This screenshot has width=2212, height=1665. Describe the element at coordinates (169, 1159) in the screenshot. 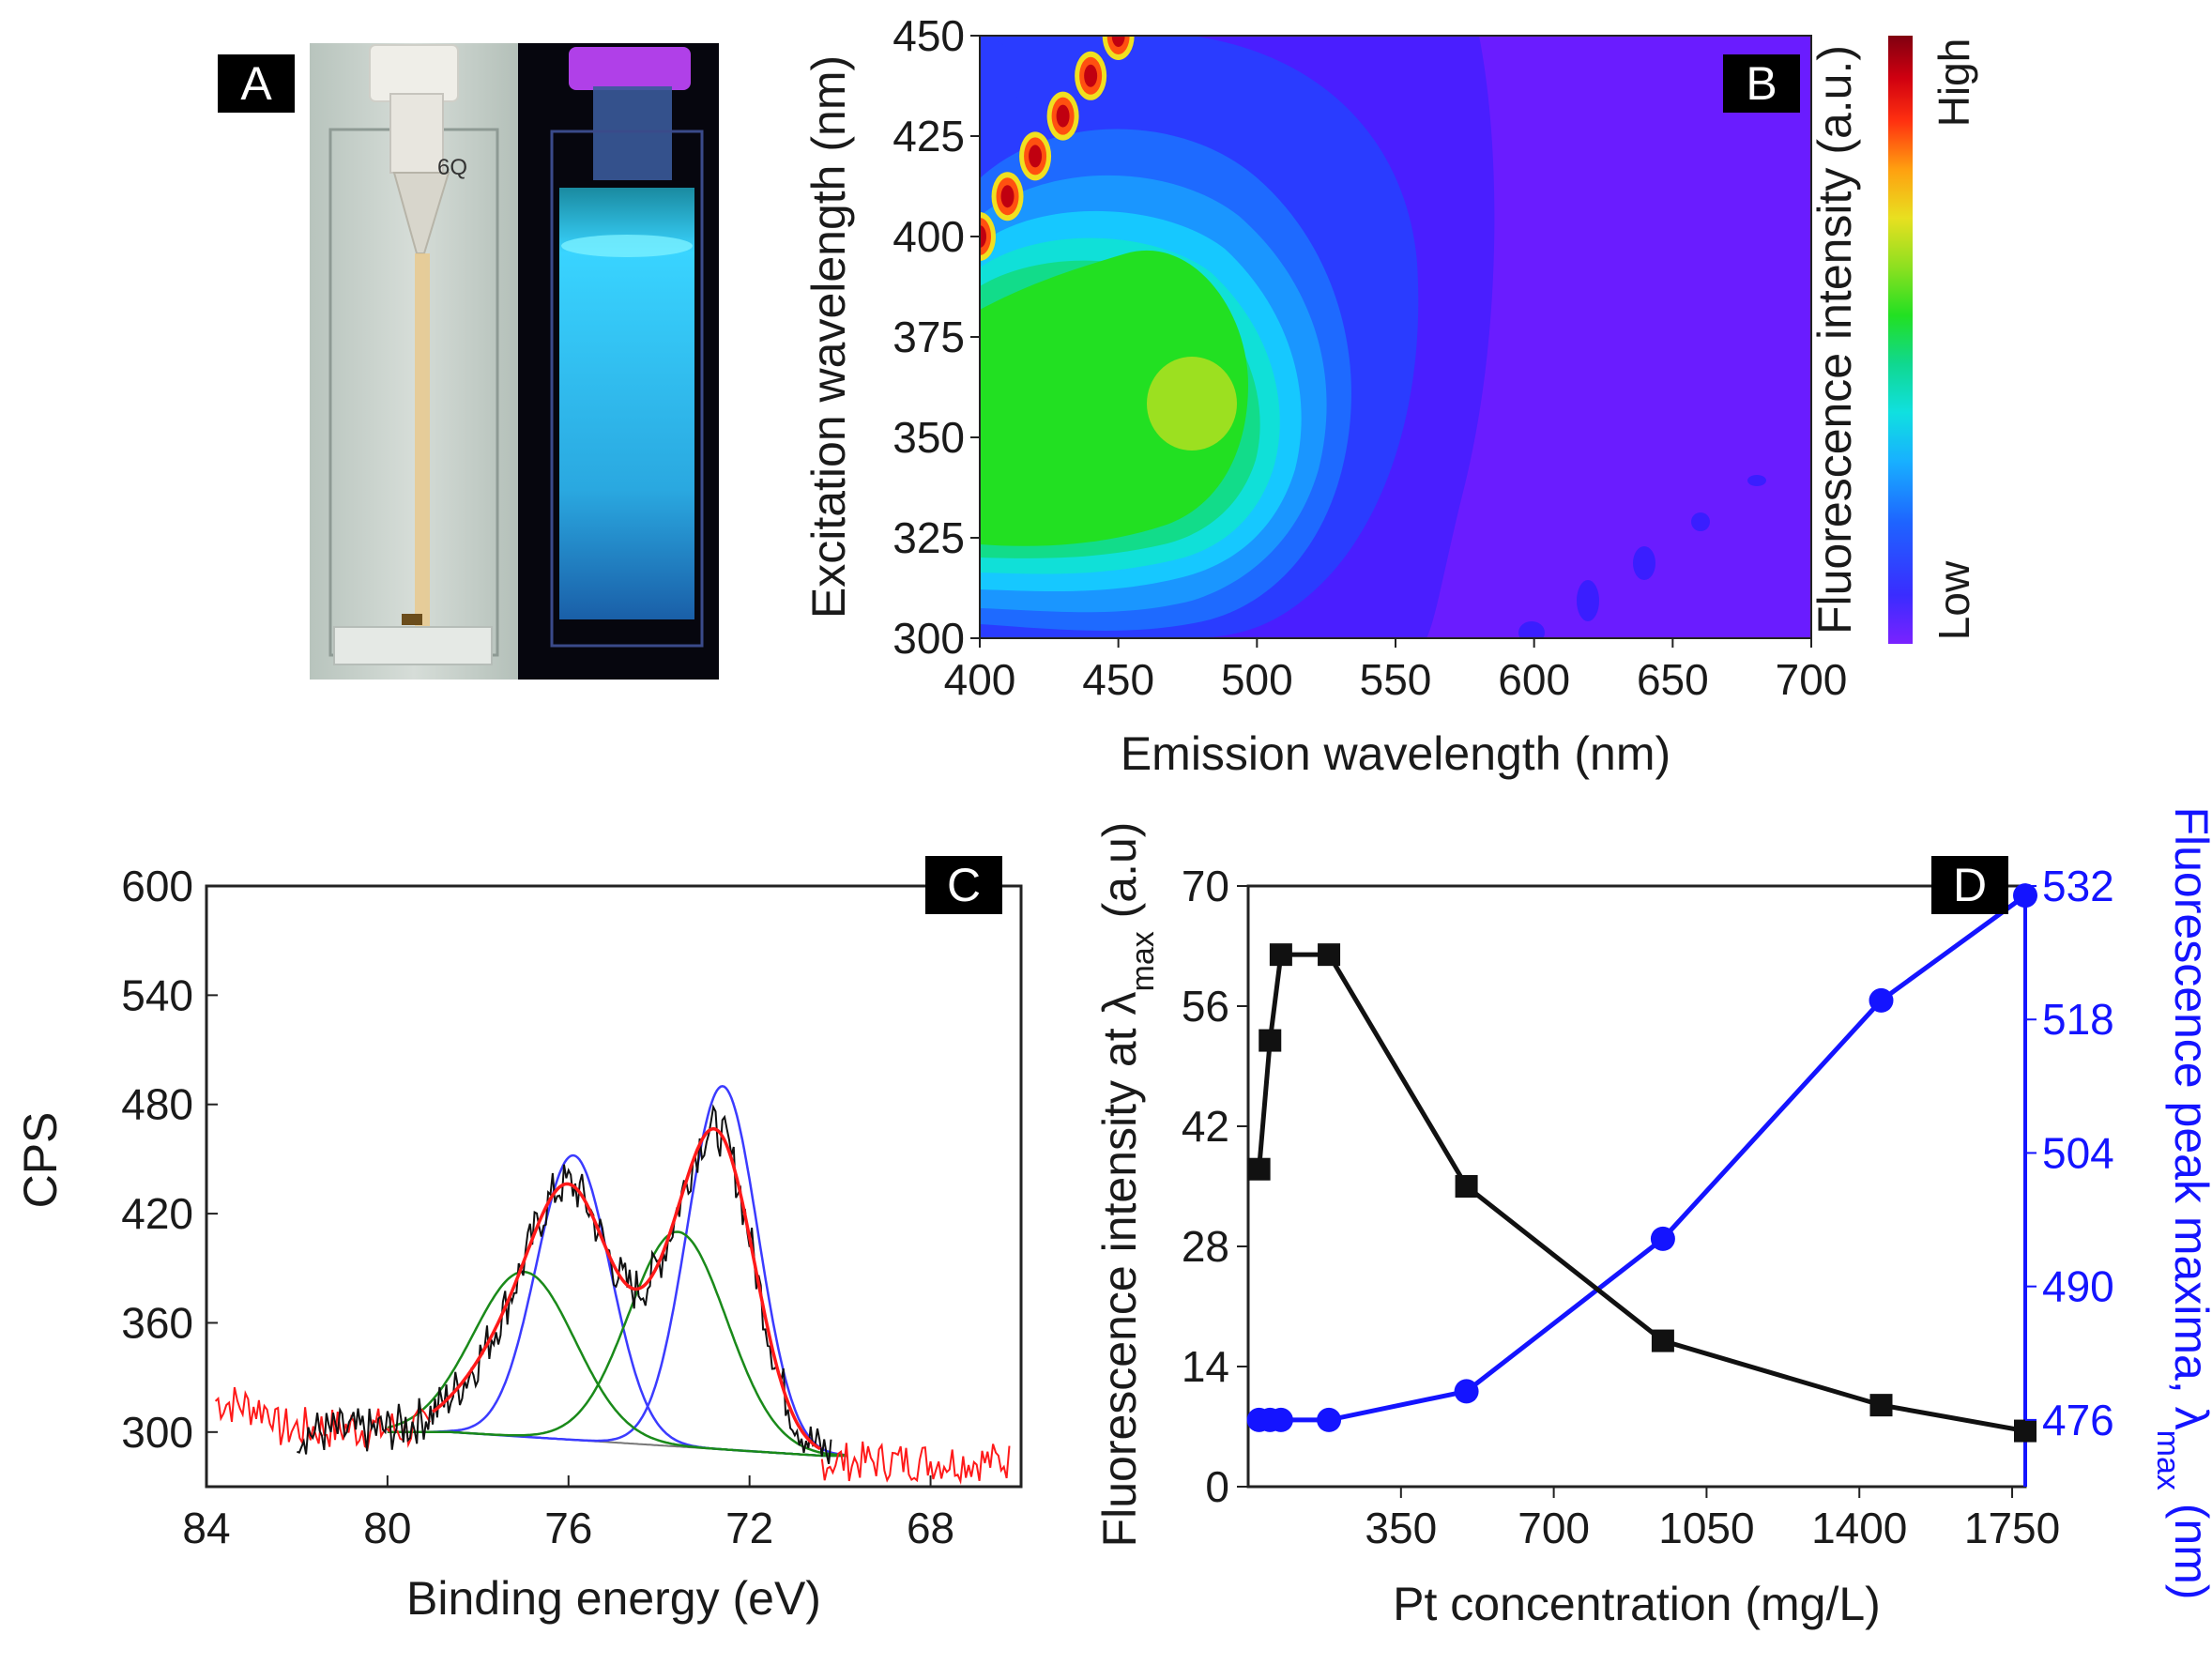

I see `panel-c-y-ticks: 300 360 420 480 540 600` at that location.